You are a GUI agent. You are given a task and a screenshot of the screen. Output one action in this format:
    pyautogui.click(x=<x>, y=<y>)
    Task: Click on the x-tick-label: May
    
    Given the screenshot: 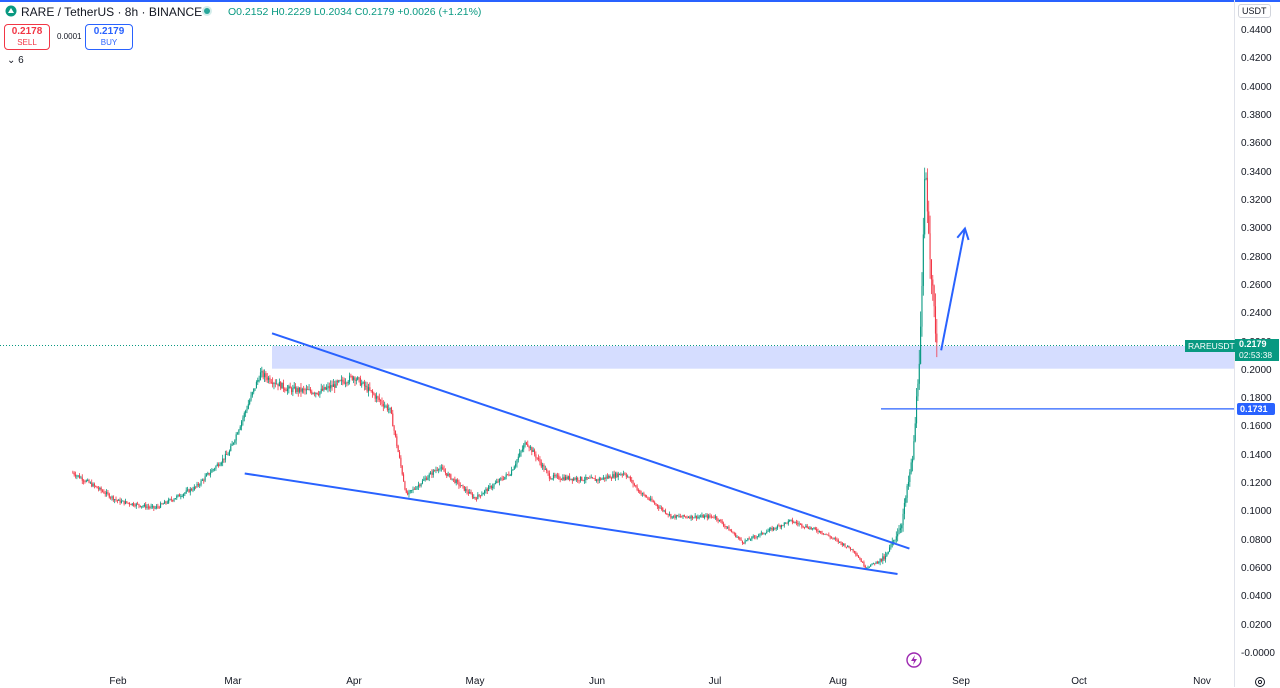 What is the action you would take?
    pyautogui.click(x=475, y=681)
    